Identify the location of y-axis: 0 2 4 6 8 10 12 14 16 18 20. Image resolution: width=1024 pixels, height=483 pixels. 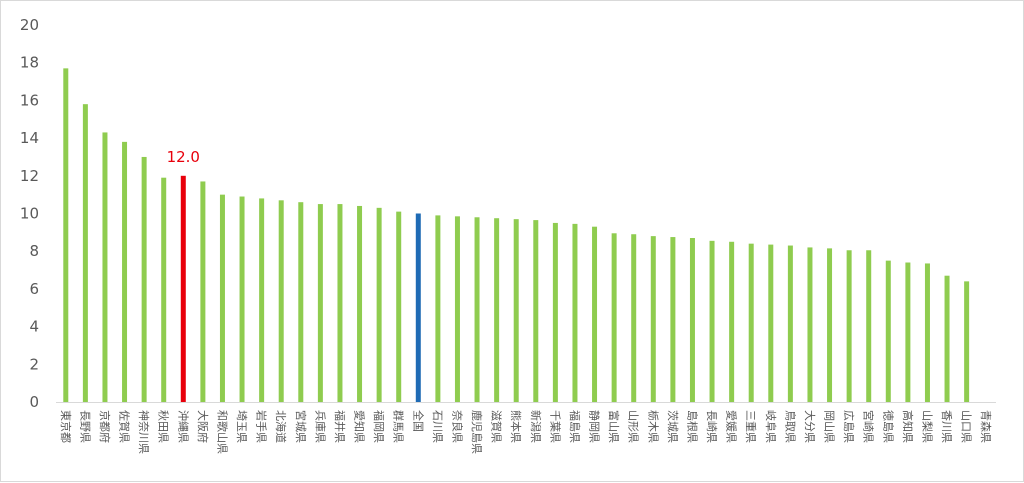
(29, 213).